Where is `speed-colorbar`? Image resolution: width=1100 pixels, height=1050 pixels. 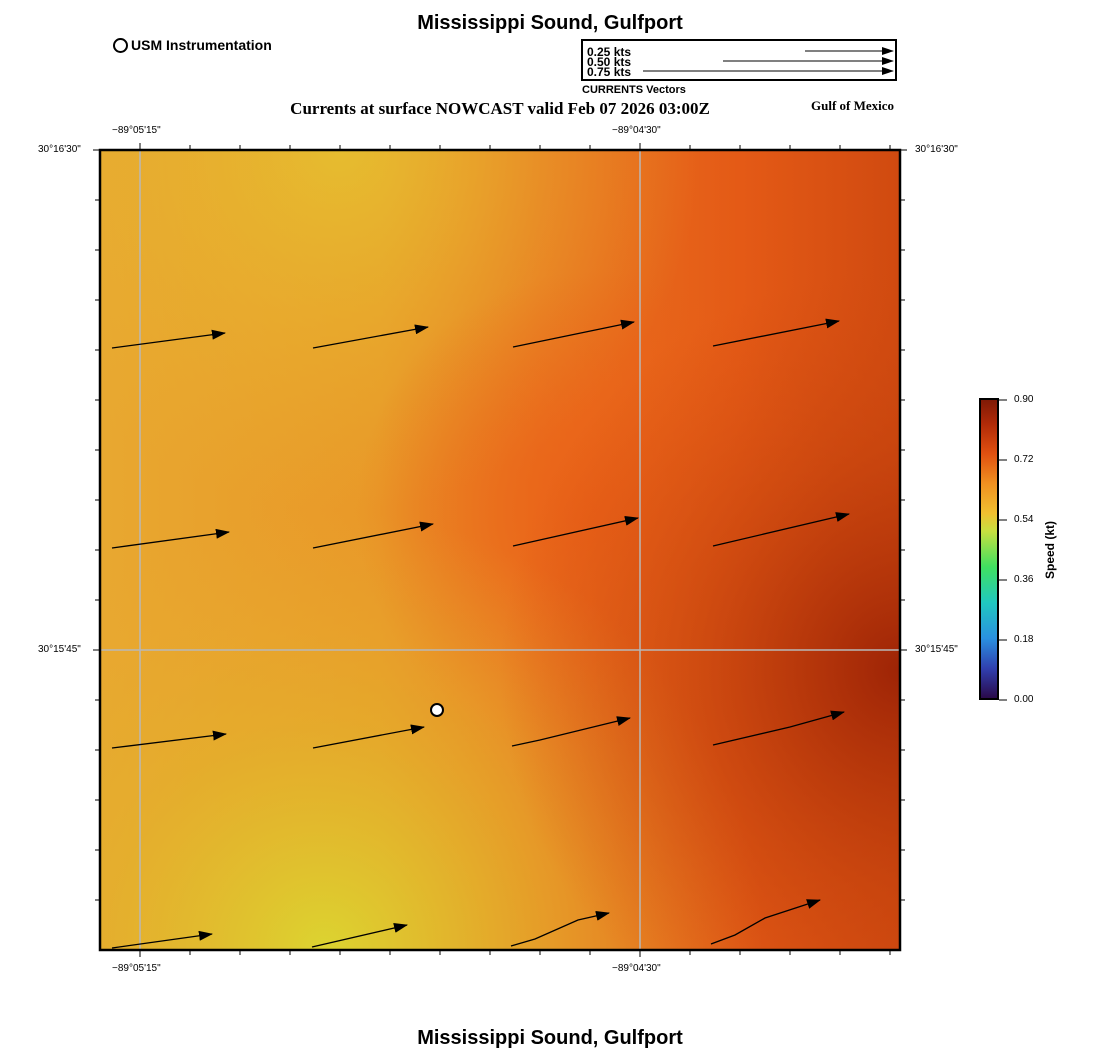 speed-colorbar is located at coordinates (989, 549).